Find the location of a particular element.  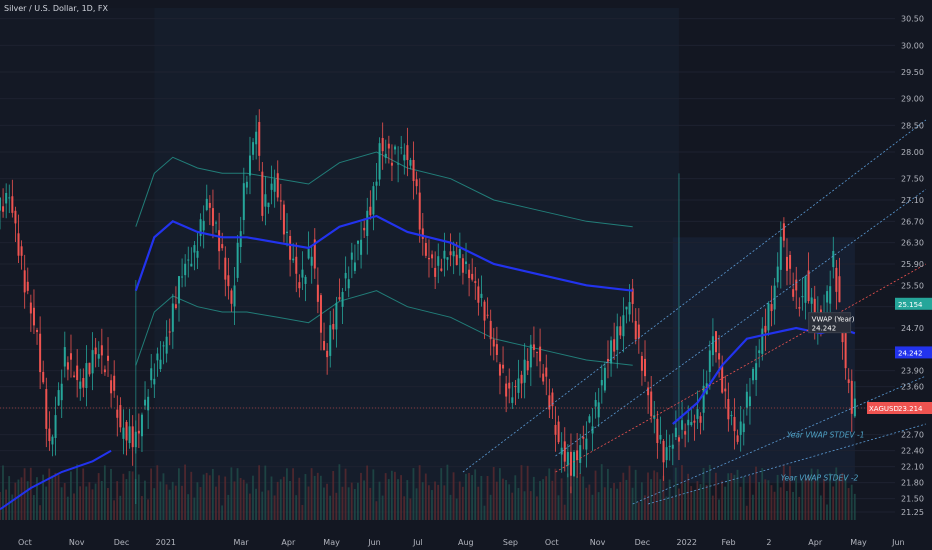

y-tick-label: 26.70 is located at coordinates (912, 221).